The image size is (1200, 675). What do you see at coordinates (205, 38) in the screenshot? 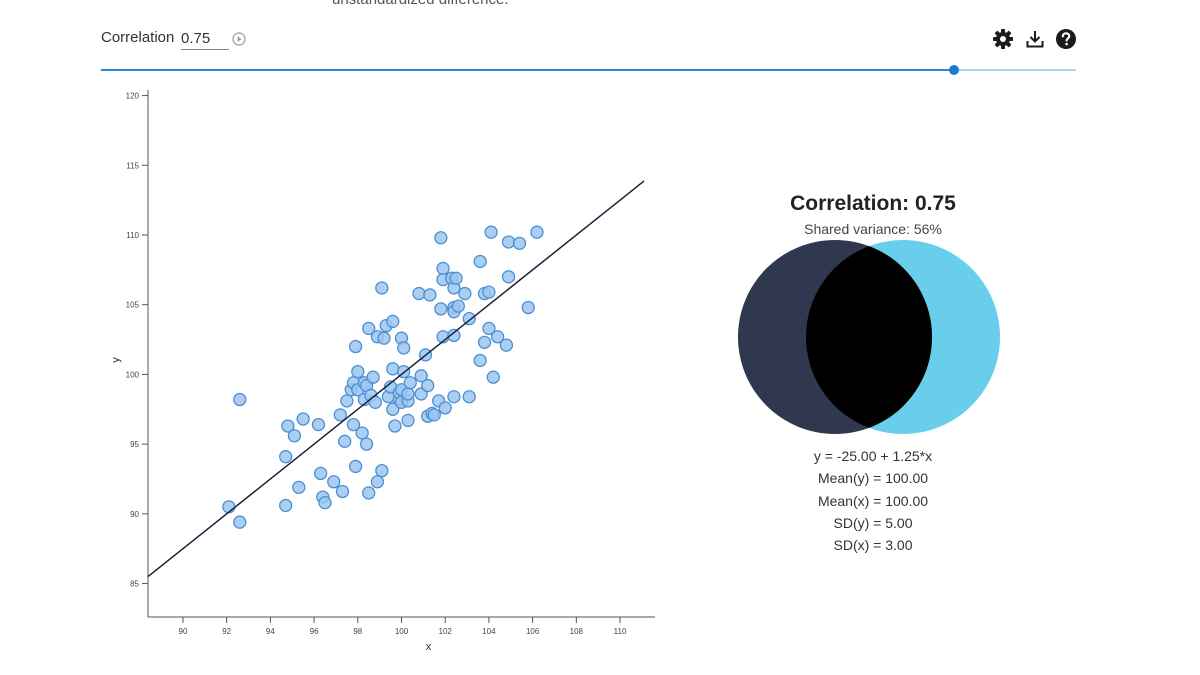
I see `correlation-input` at bounding box center [205, 38].